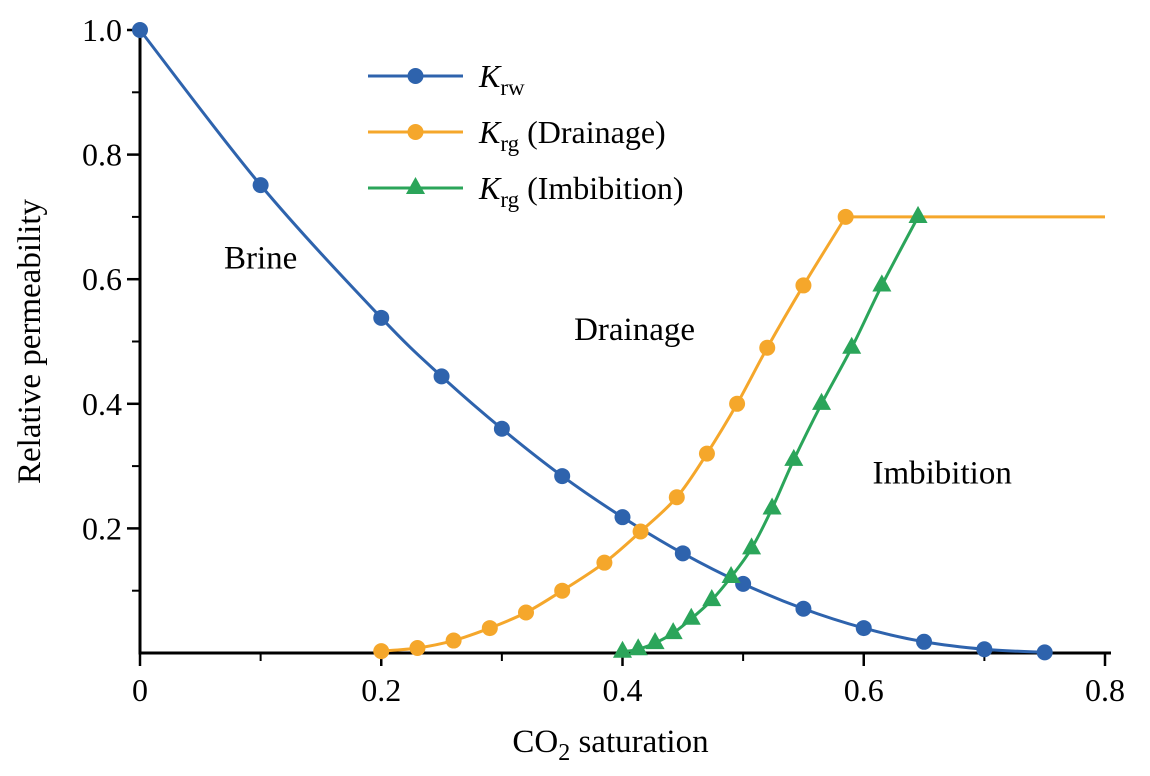 The width and height of the screenshot is (1150, 776). What do you see at coordinates (415, 186) in the screenshot?
I see `legend-marker-krg-imbibition` at bounding box center [415, 186].